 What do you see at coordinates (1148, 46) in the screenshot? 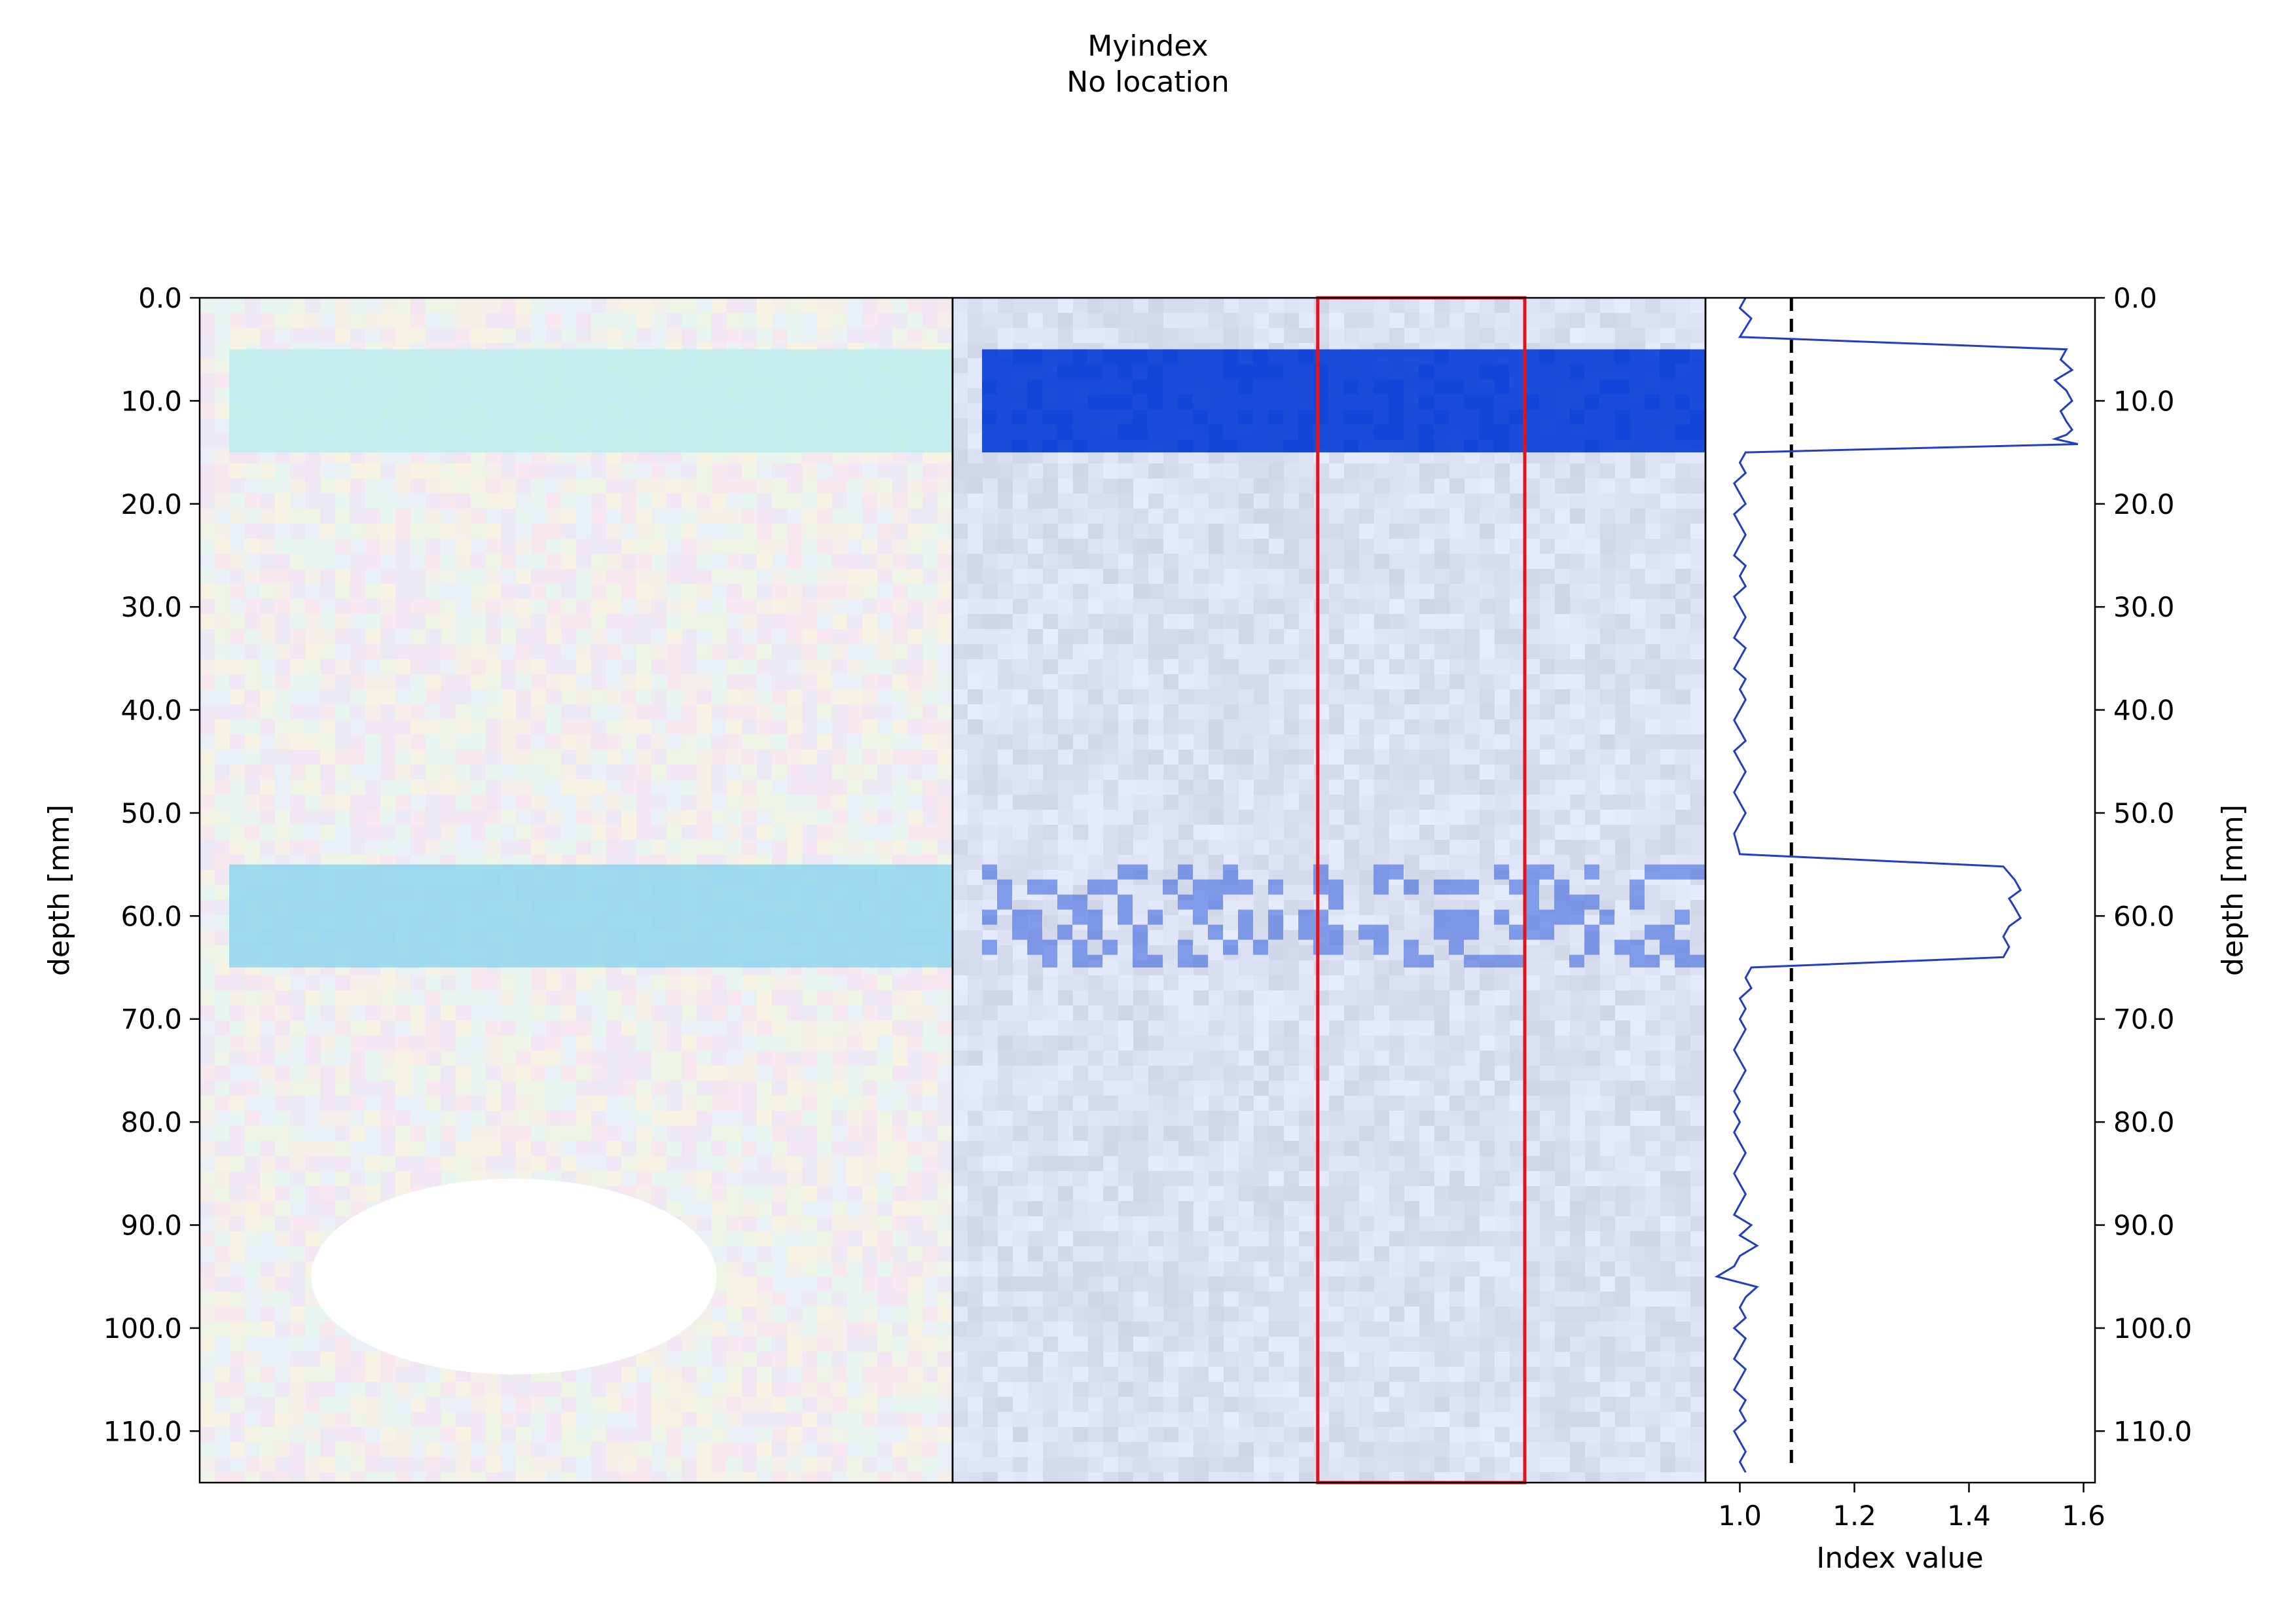
I see `figure-title: Myindex` at bounding box center [1148, 46].